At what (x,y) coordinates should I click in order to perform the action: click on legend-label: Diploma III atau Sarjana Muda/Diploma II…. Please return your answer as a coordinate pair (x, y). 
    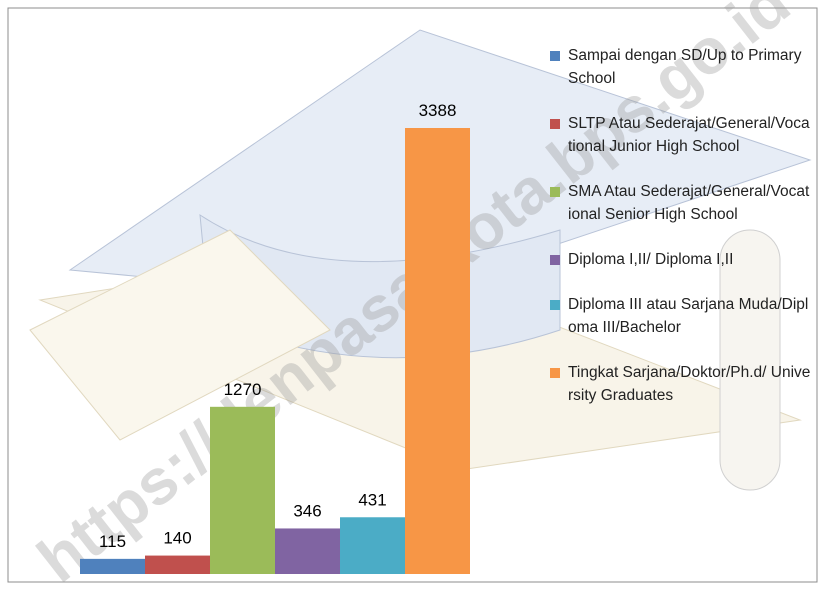
    Looking at the image, I should click on (688, 316).